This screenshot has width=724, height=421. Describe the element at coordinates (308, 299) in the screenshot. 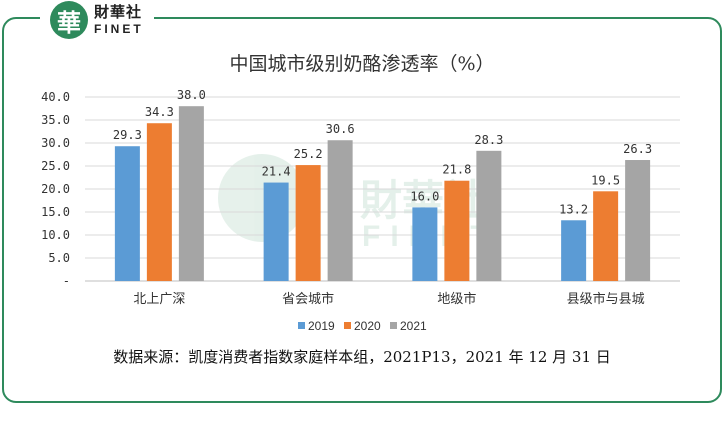

I see `x-category-label: 省会城市` at that location.